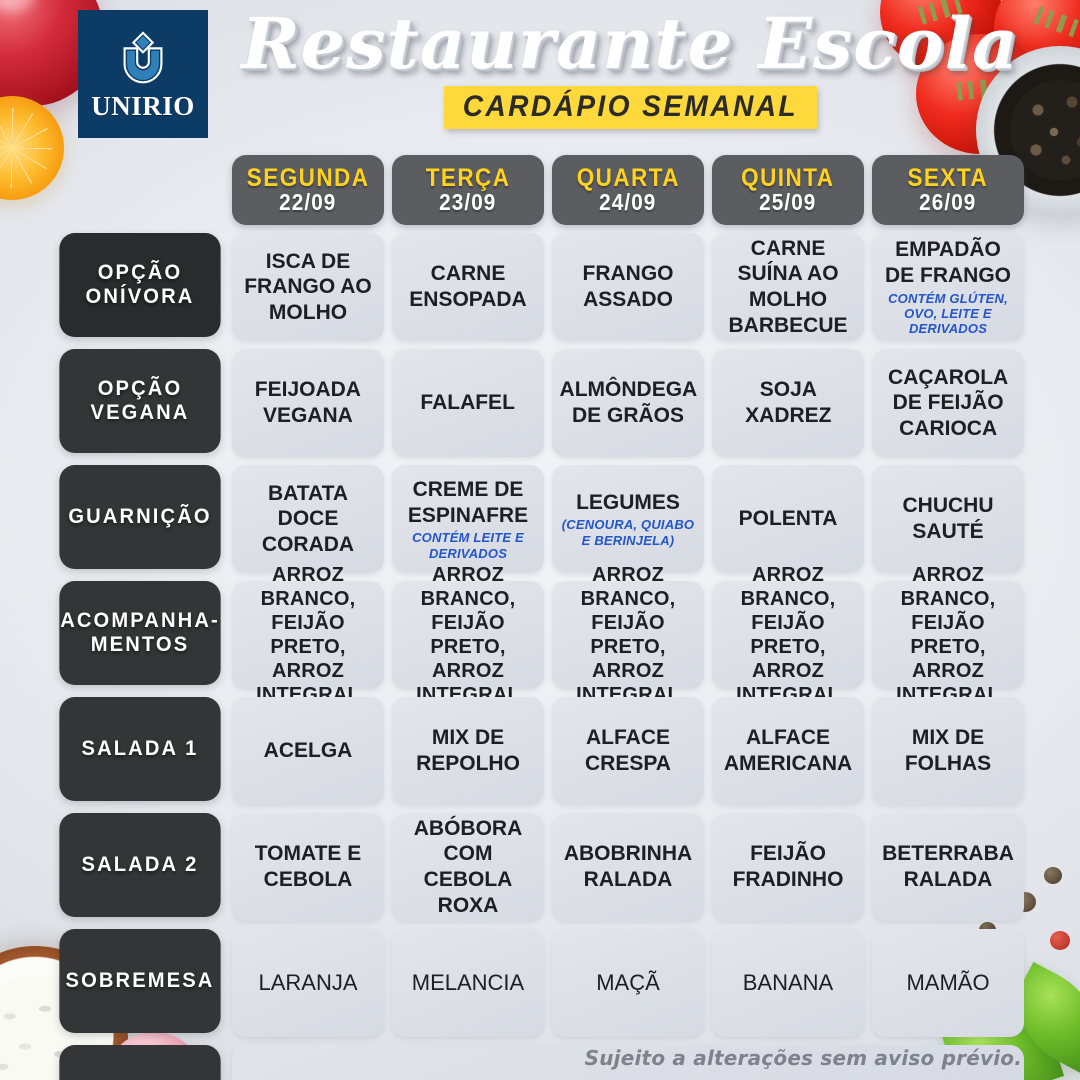 This screenshot has height=1080, width=1080. I want to click on cell-text: FEIJÃO FRADINHO, so click(788, 866).